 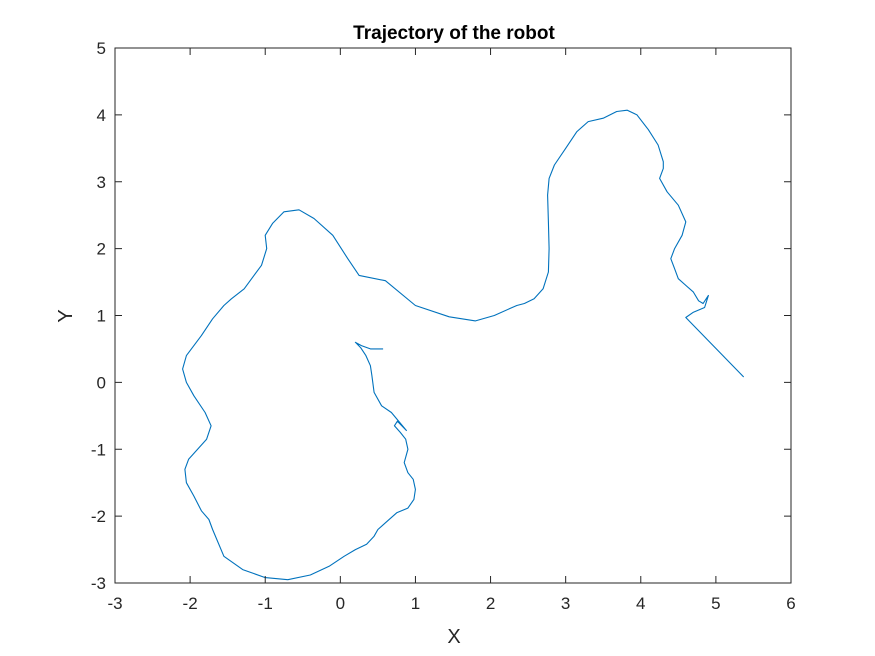 What do you see at coordinates (265, 603) in the screenshot?
I see `x-tick-label: -1` at bounding box center [265, 603].